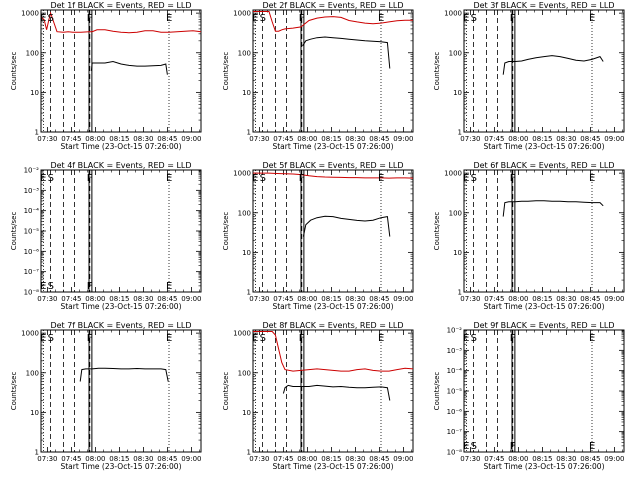 This screenshot has height=480, width=640. What do you see at coordinates (455, 432) in the screenshot?
I see `y-tick-label: 10⁻⁷` at bounding box center [455, 432].